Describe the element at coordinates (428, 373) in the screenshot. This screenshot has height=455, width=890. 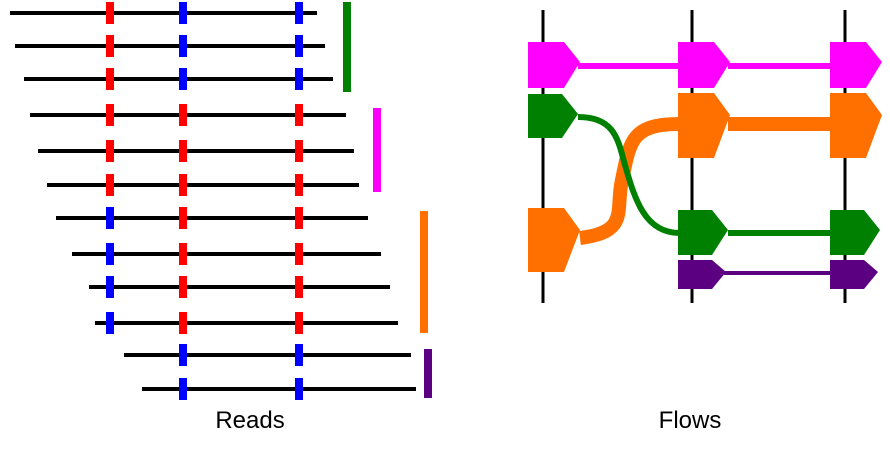
I see `read-group-bracket-purple` at that location.